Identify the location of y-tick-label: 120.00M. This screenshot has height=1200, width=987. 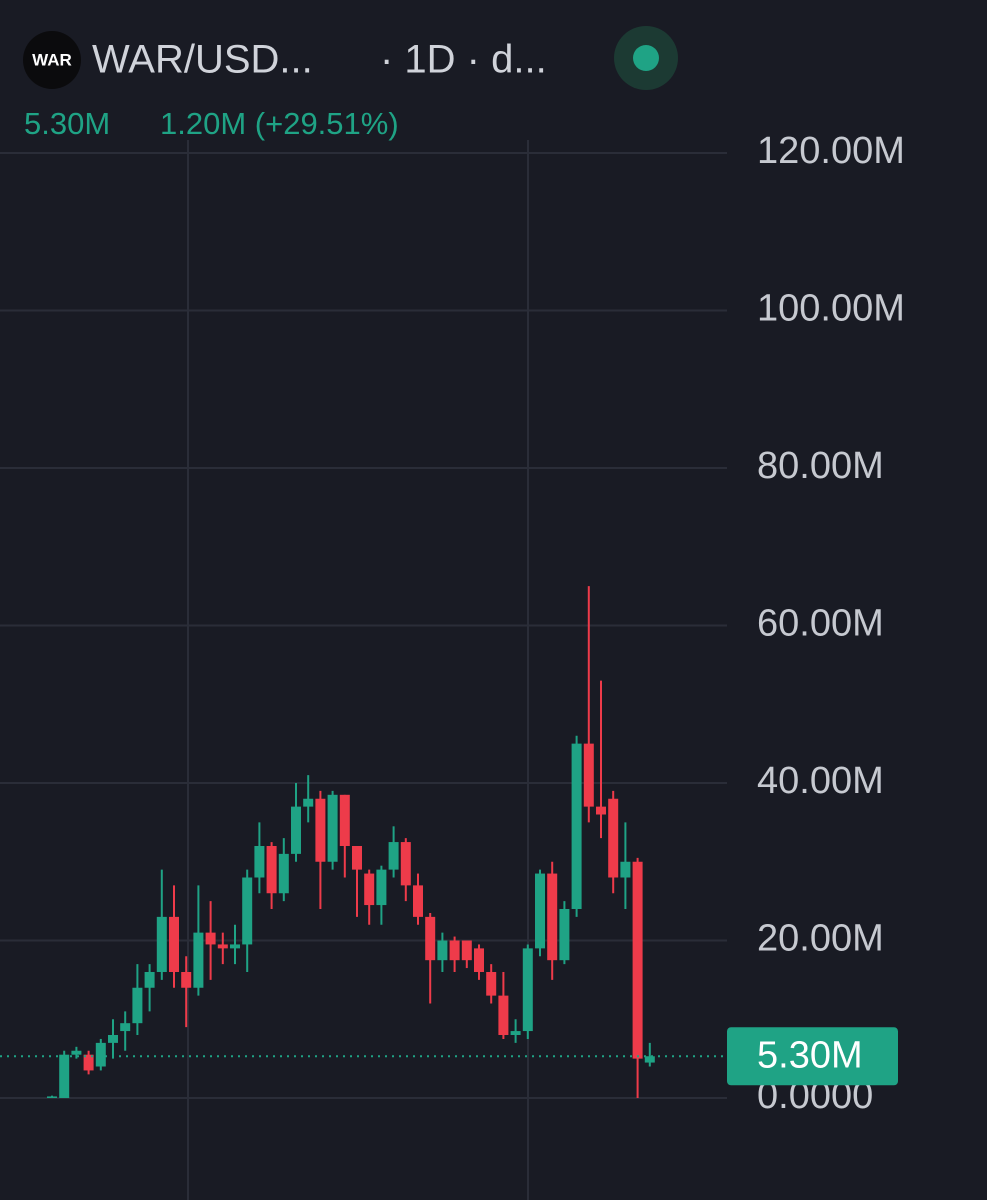
(831, 151).